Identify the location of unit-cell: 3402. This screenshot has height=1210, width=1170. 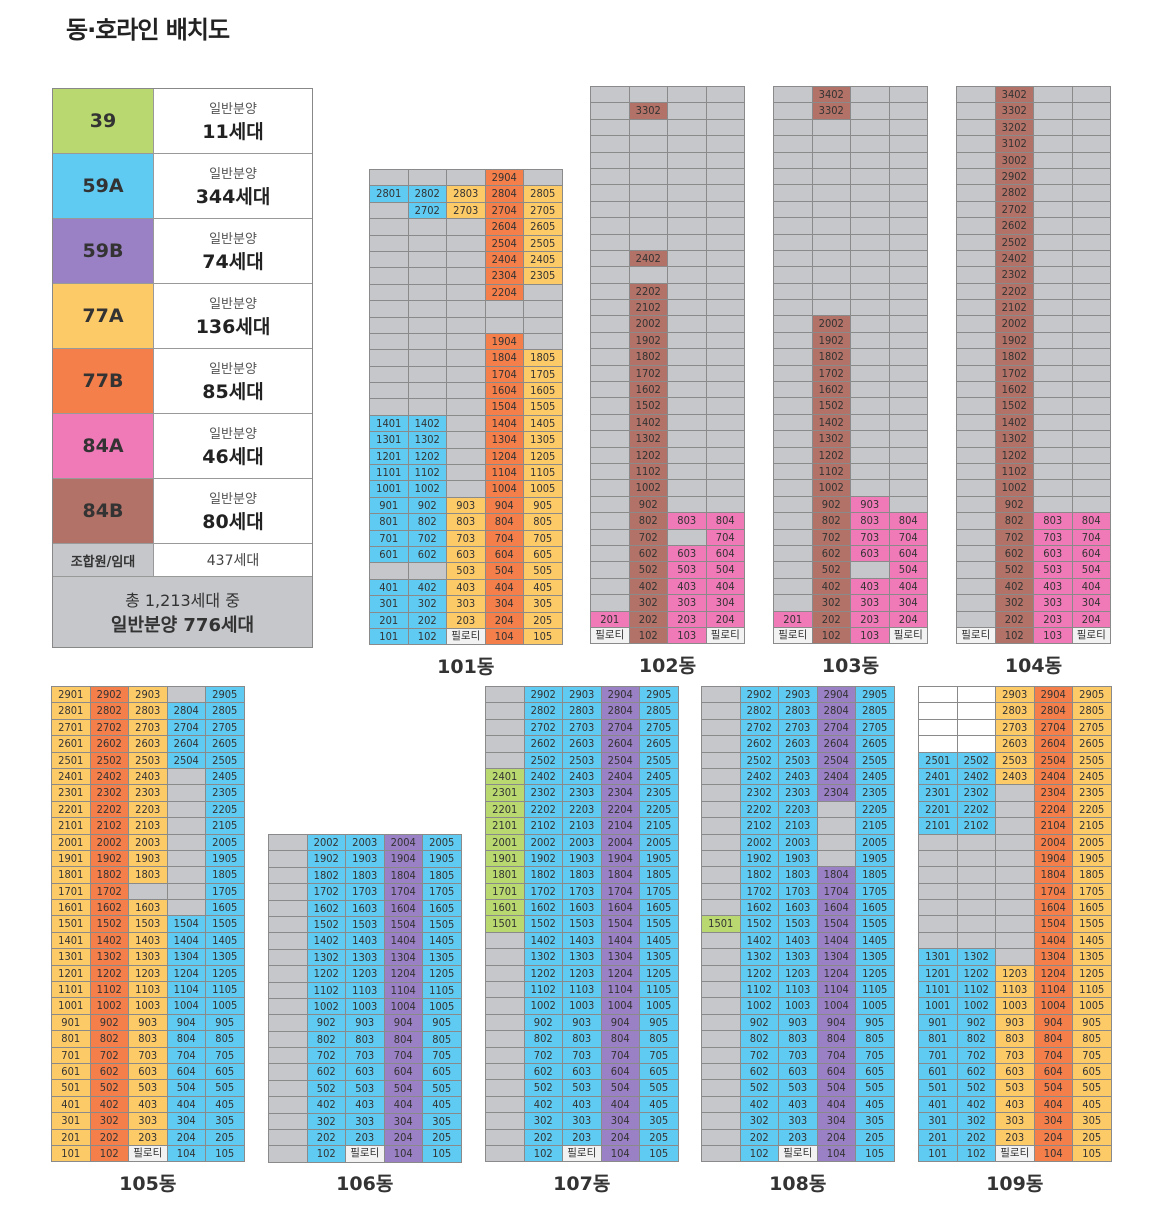
(831, 95).